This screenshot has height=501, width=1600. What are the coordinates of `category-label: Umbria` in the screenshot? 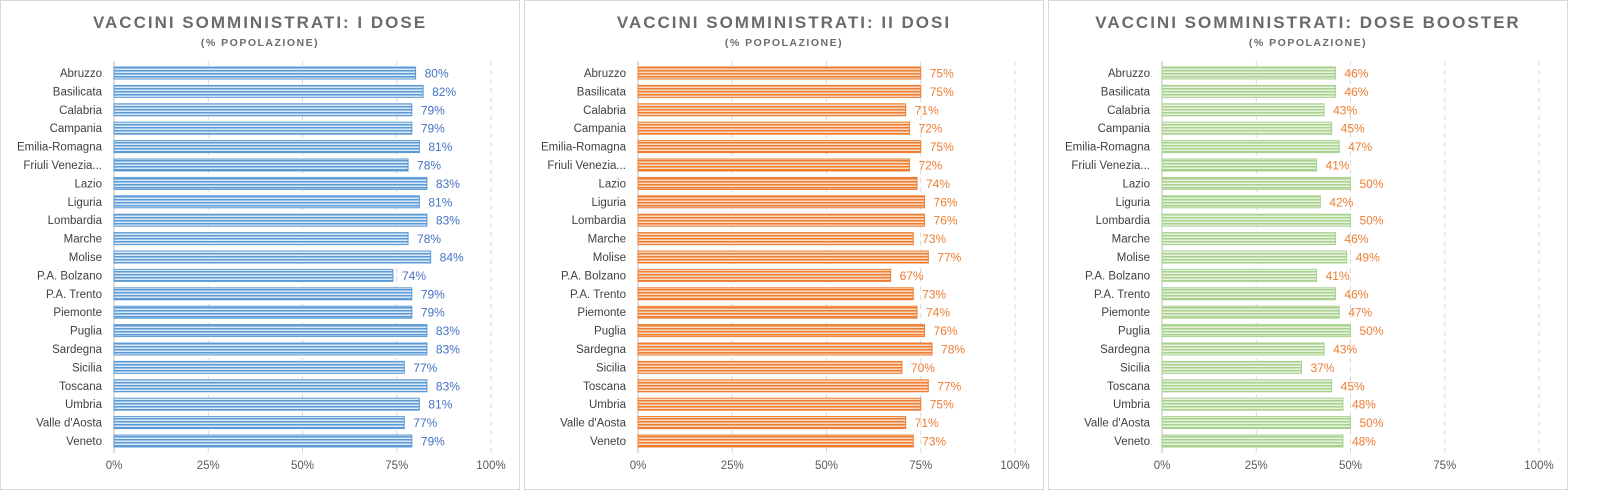 It's located at (1132, 405).